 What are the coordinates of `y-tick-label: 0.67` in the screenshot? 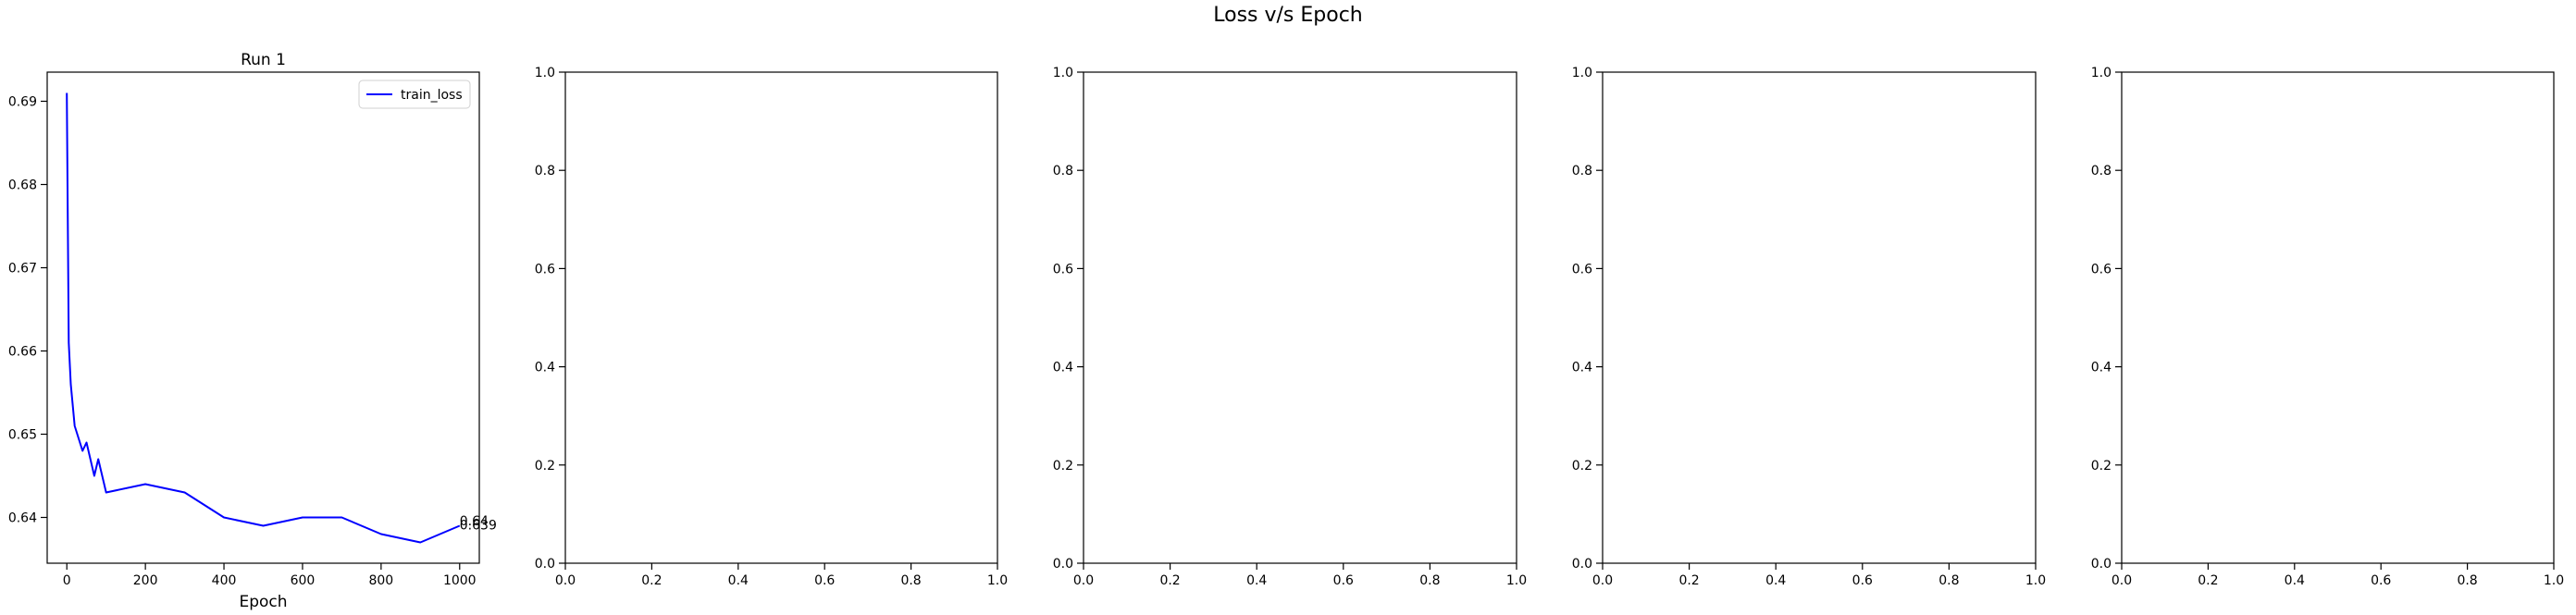 It's located at (22, 269).